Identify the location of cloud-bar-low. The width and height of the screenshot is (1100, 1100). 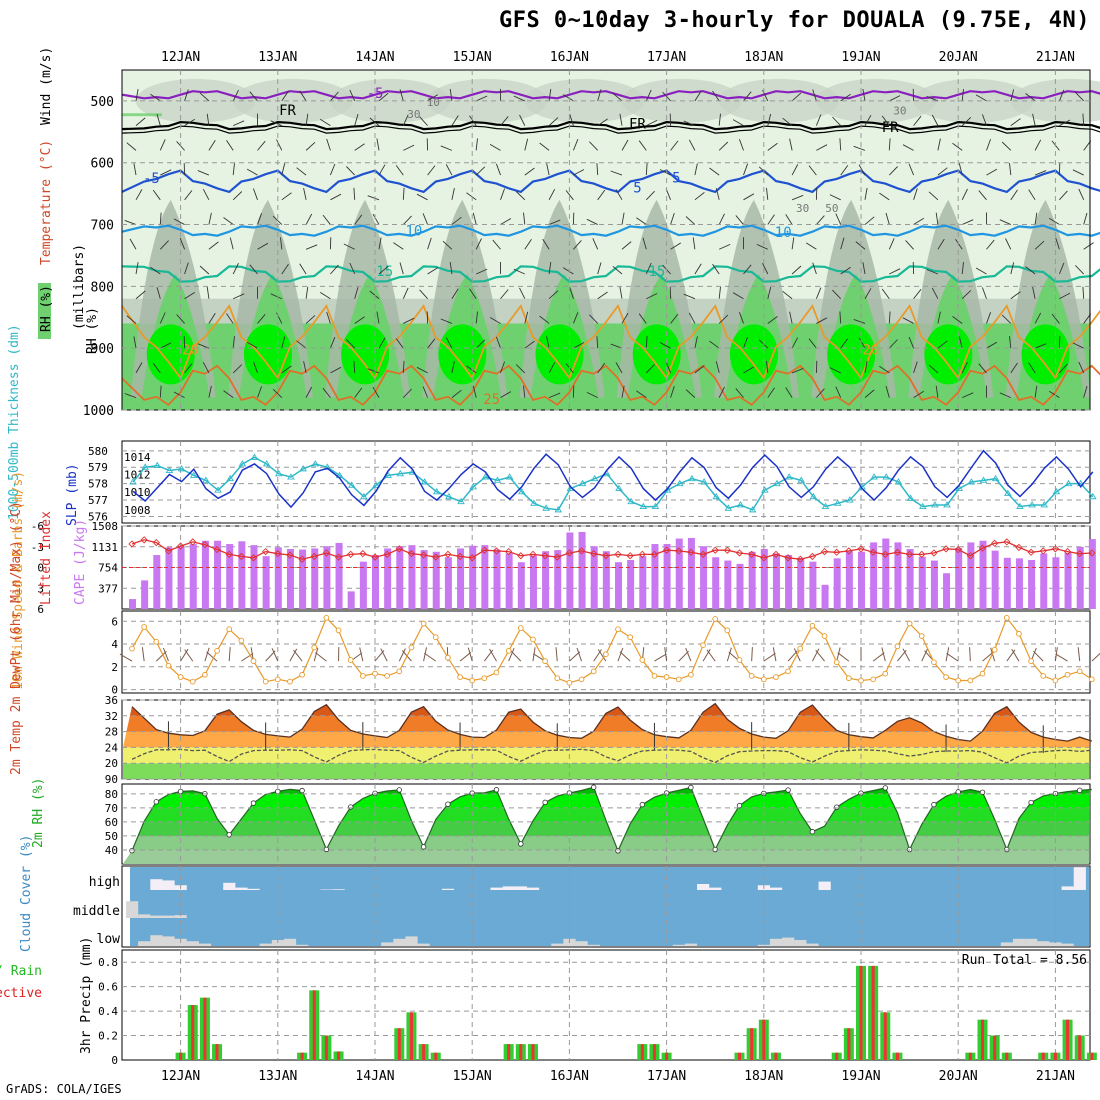
(593, 945).